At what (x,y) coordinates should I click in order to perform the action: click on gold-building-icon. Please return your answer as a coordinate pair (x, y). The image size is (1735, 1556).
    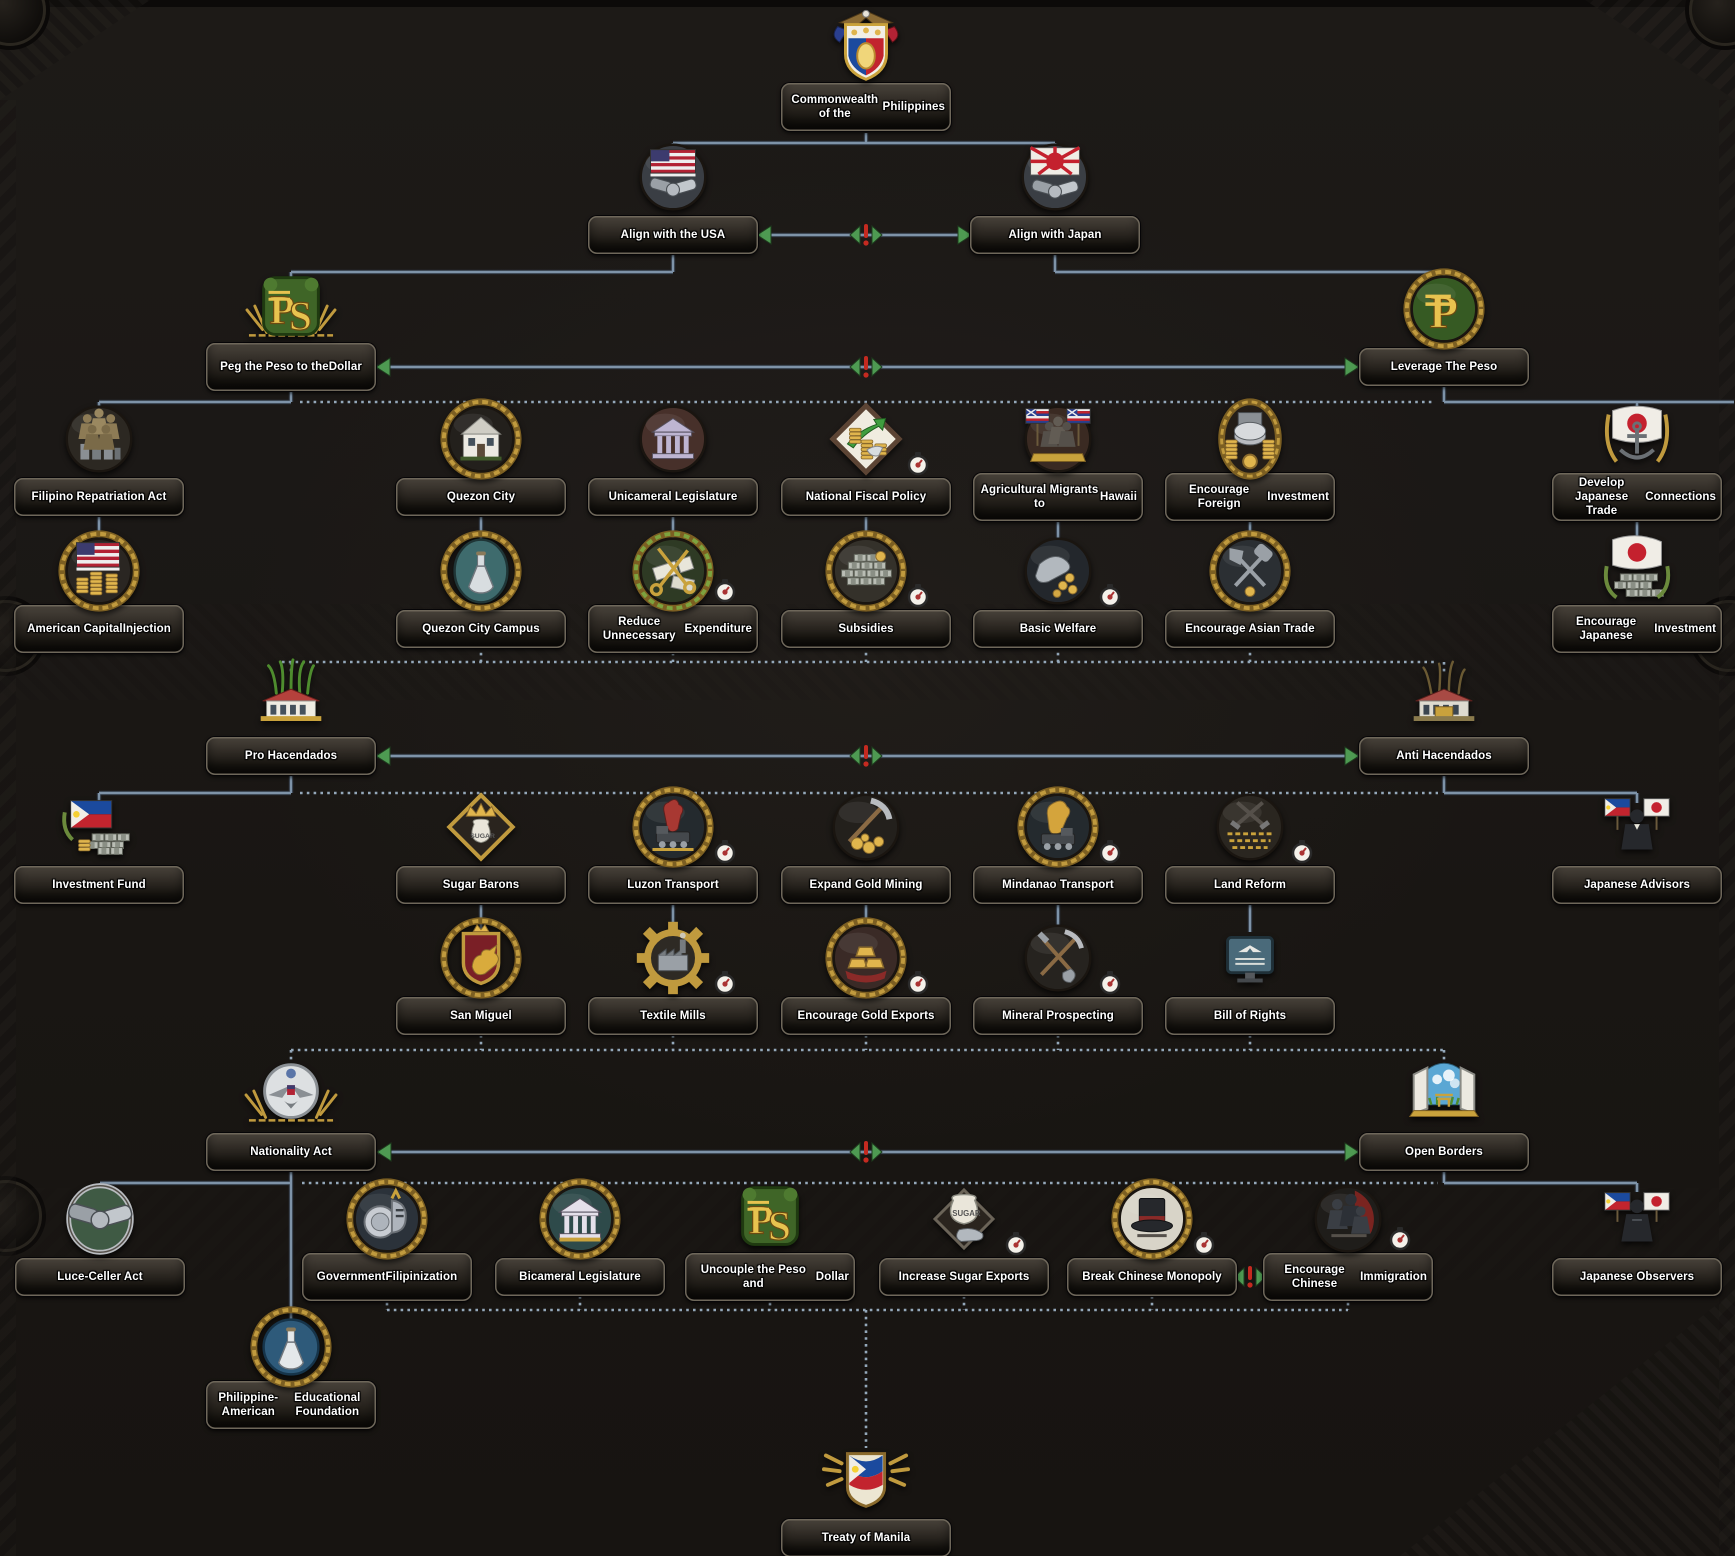
    Looking at the image, I should click on (580, 1219).